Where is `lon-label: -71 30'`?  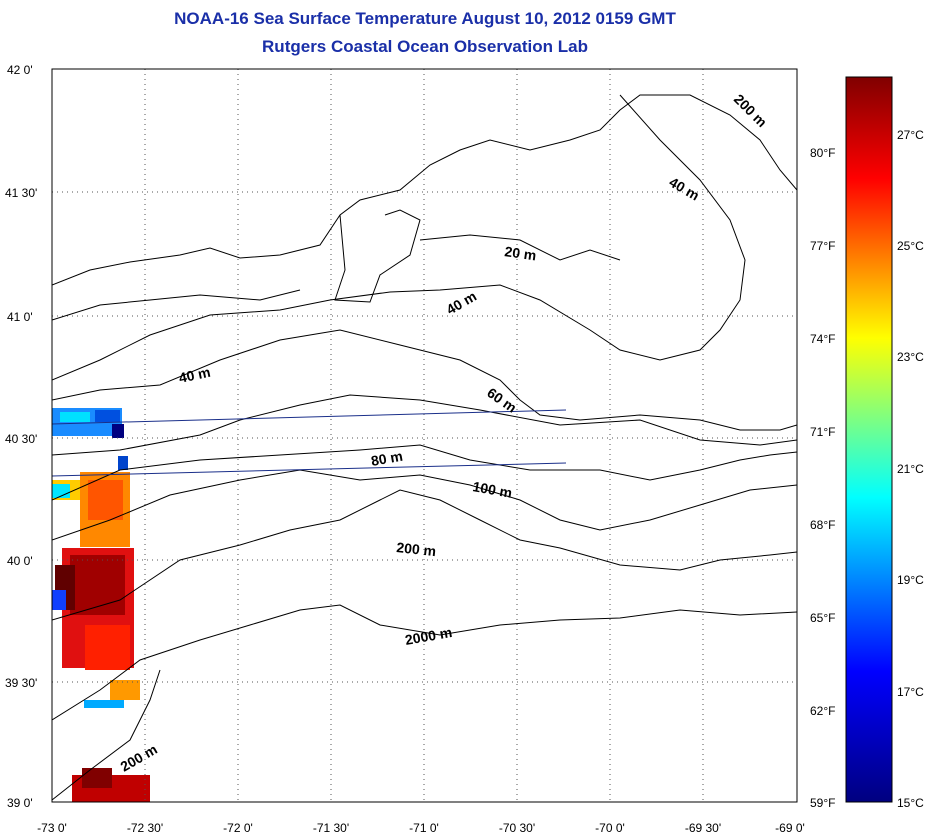
lon-label: -71 30' is located at coordinates (331, 828).